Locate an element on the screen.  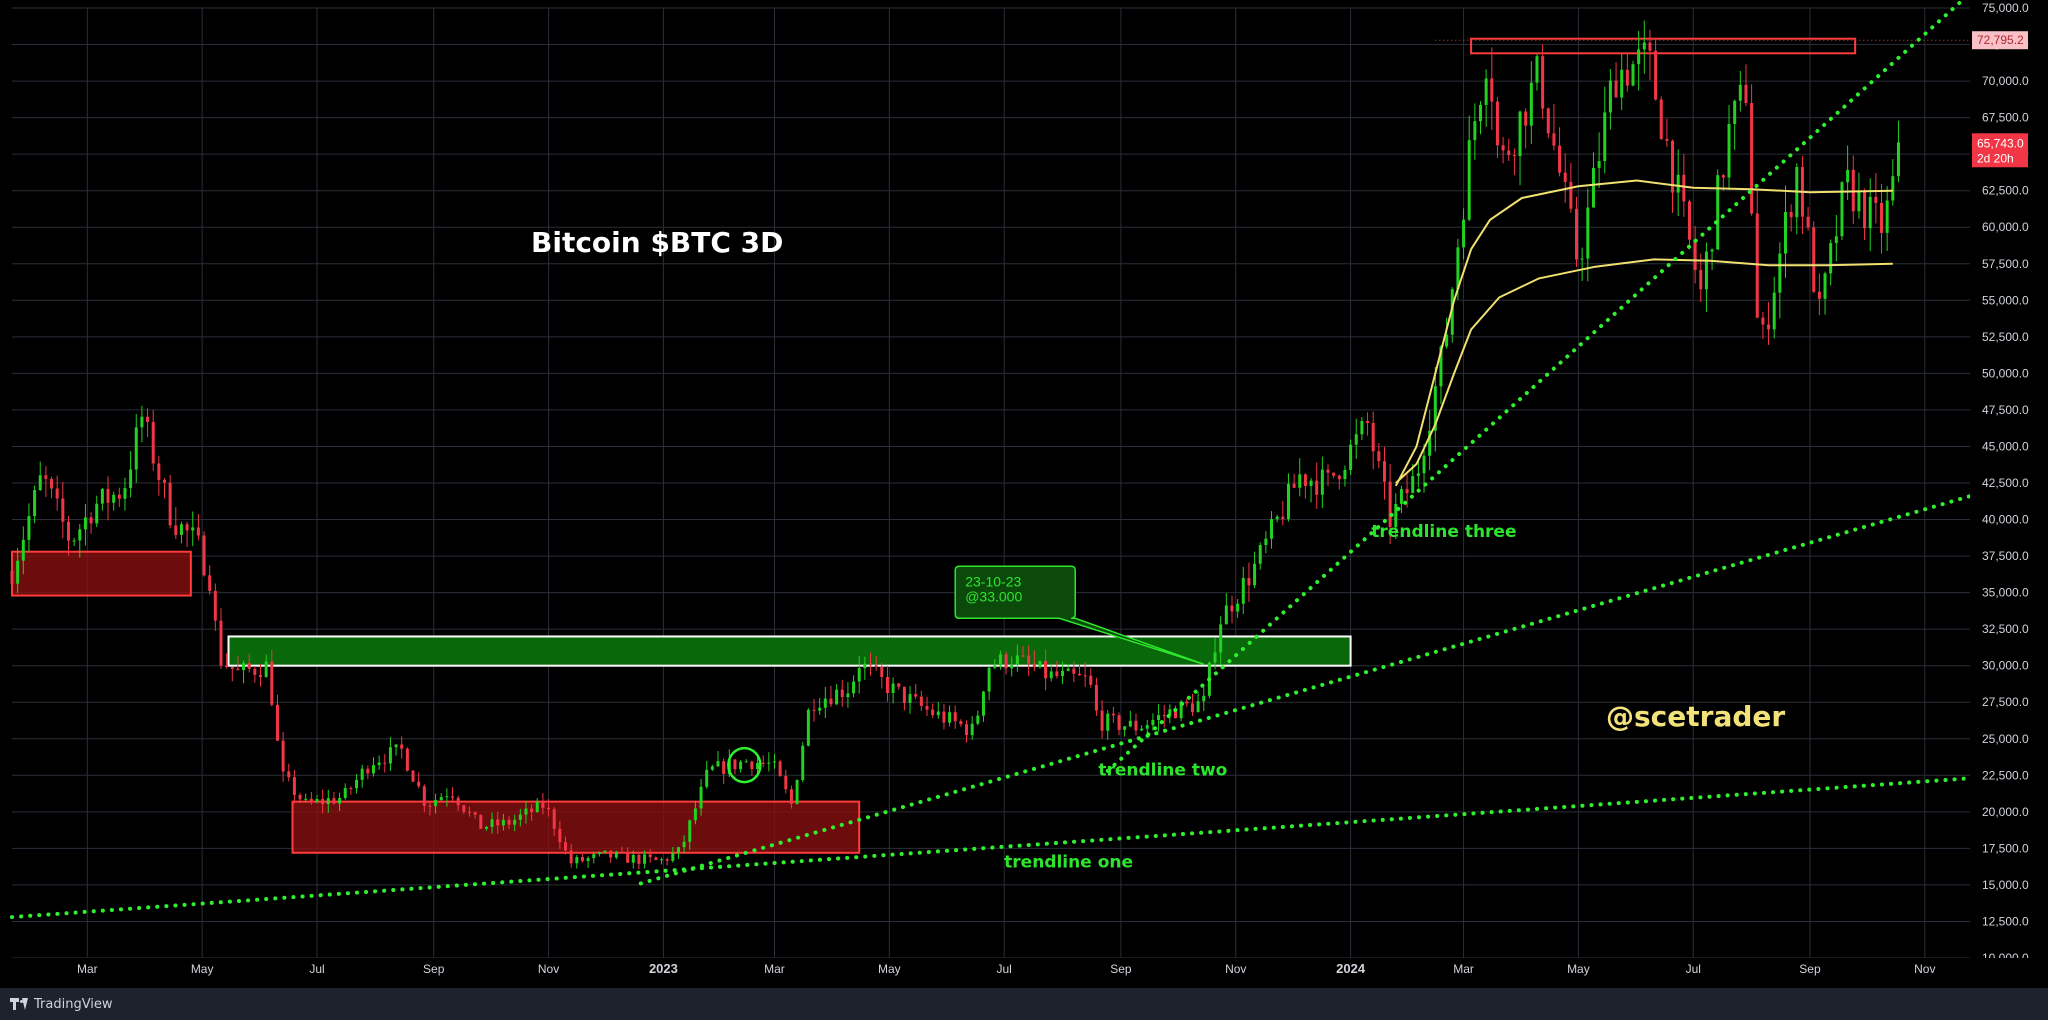
watermark-text: @scetrader is located at coordinates (1695, 716).